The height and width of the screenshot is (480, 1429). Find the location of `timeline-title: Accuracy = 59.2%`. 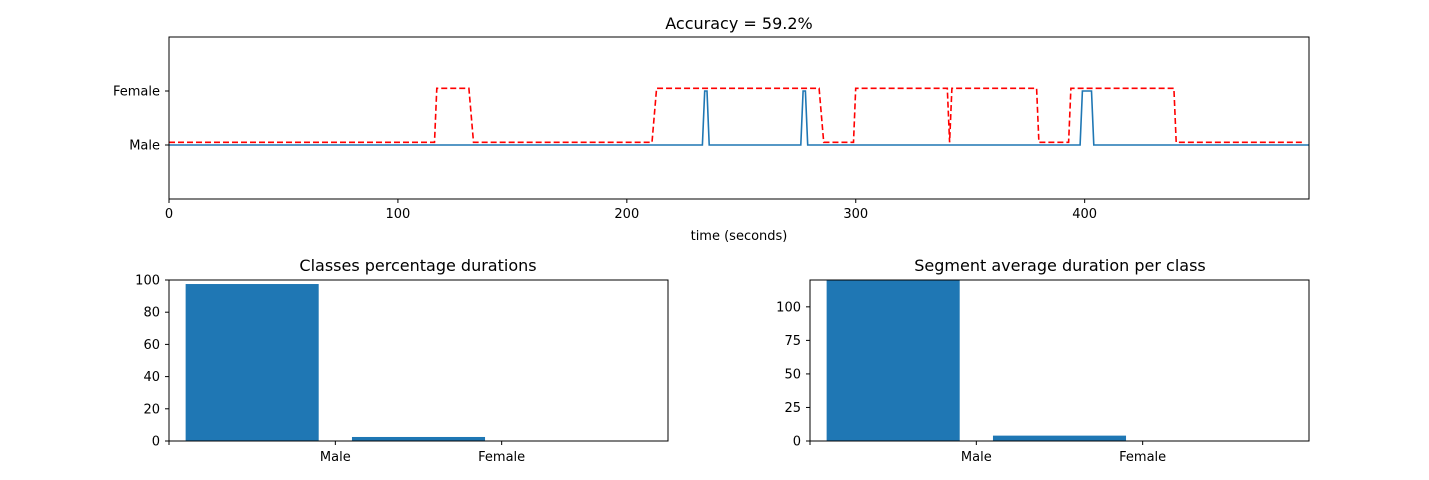

timeline-title: Accuracy = 59.2% is located at coordinates (738, 23).